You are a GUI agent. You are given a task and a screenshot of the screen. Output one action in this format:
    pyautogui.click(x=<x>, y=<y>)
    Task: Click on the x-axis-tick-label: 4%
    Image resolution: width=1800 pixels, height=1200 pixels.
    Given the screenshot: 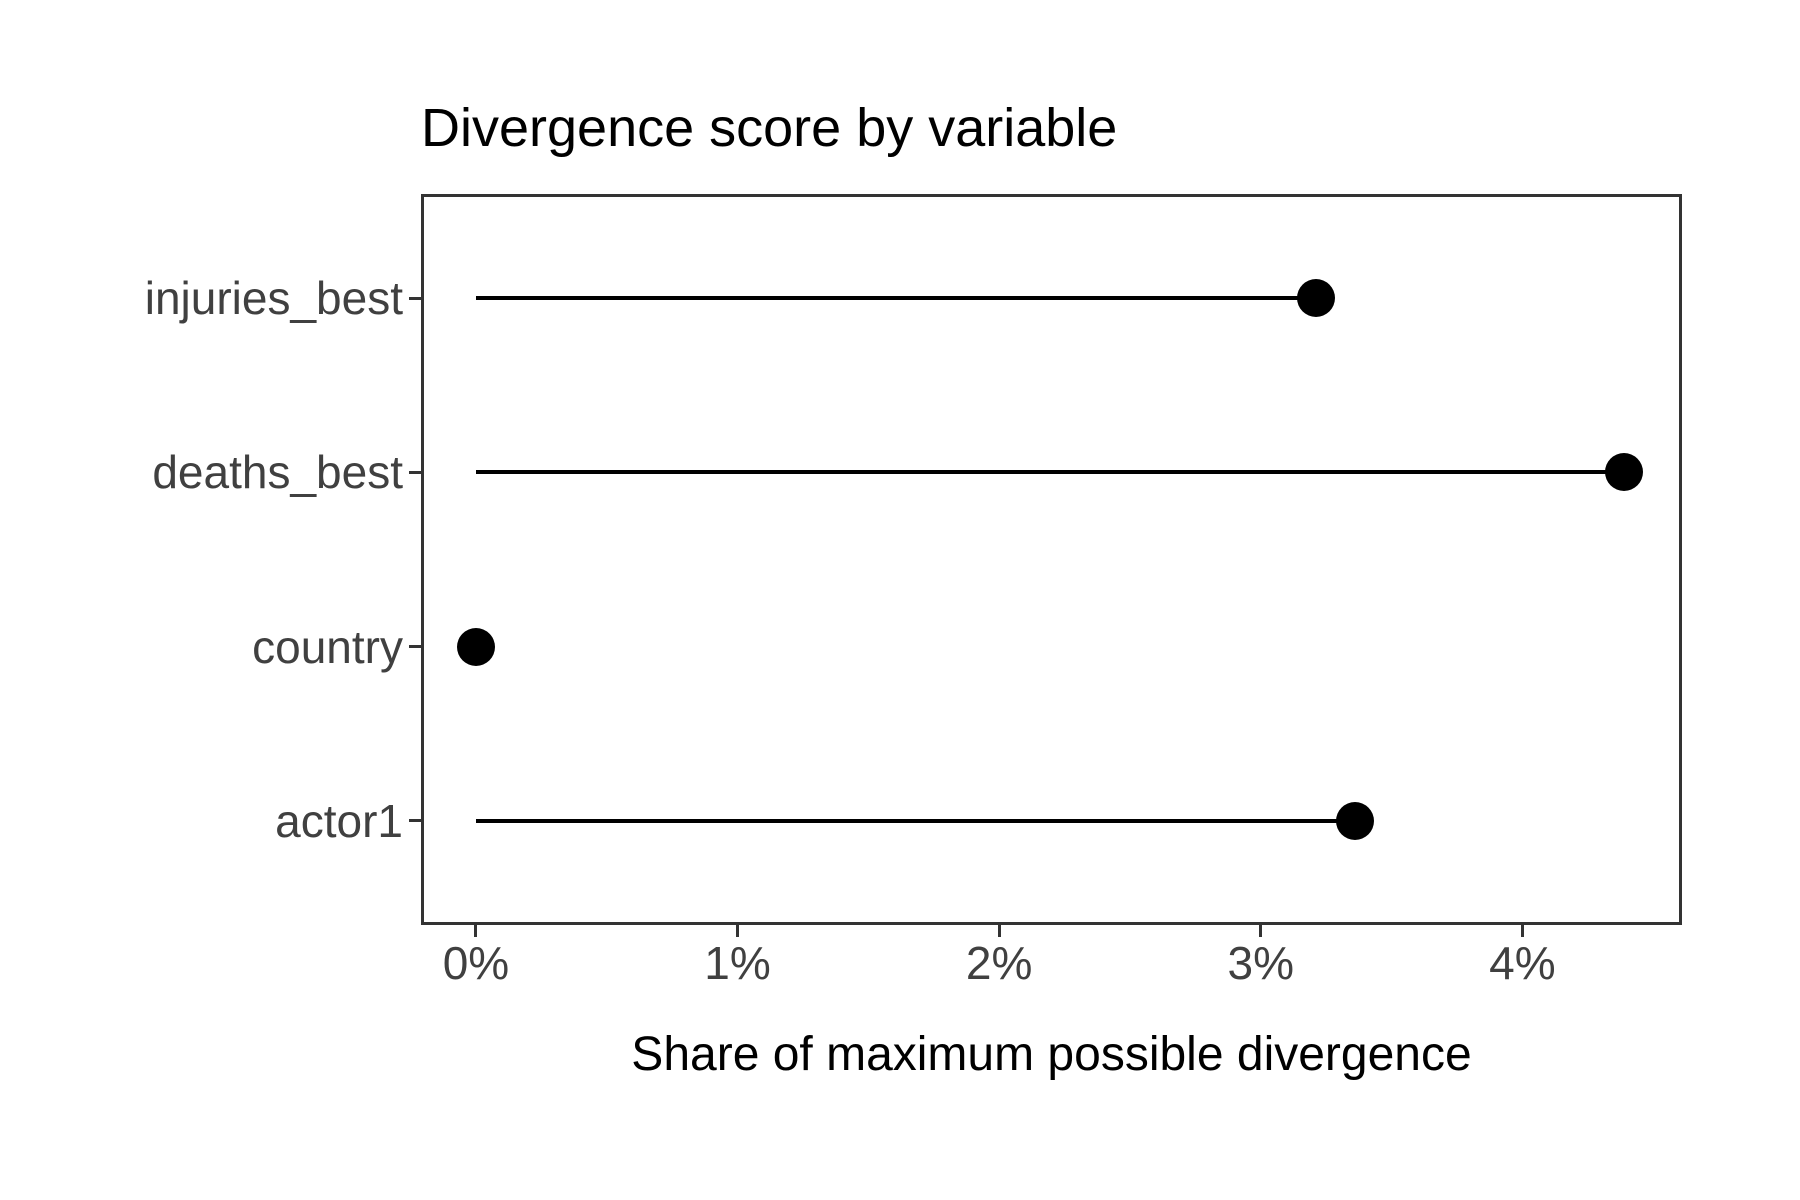 What is the action you would take?
    pyautogui.click(x=1522, y=963)
    